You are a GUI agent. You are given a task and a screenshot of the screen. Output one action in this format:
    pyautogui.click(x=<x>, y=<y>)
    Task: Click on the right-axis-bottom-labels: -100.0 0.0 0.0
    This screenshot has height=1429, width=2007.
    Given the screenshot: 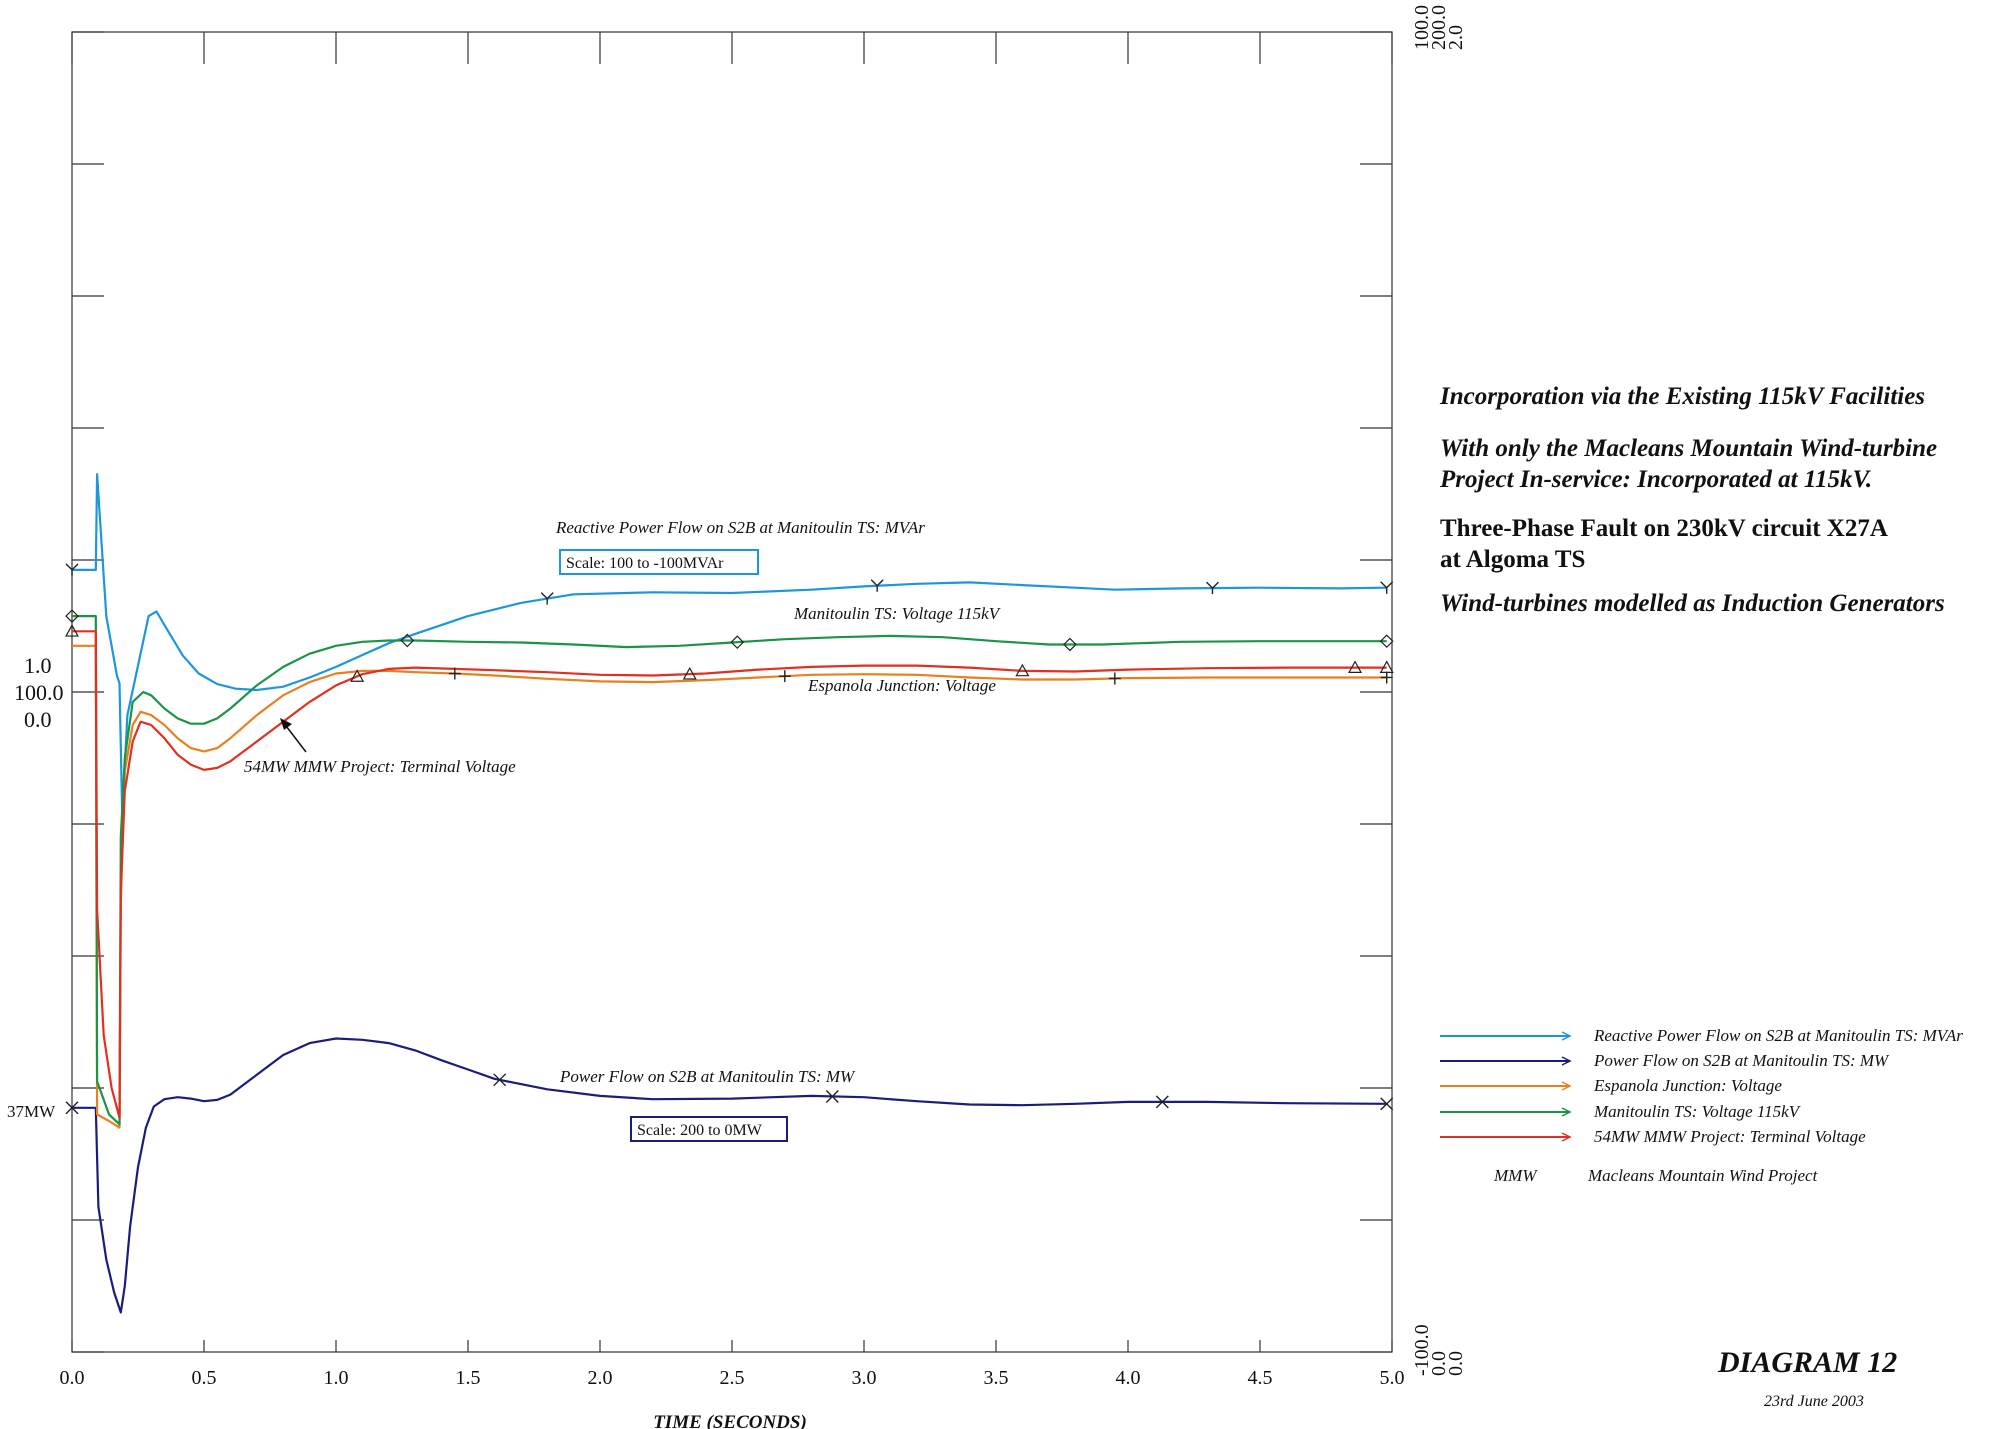 What is the action you would take?
    pyautogui.click(x=1439, y=1350)
    